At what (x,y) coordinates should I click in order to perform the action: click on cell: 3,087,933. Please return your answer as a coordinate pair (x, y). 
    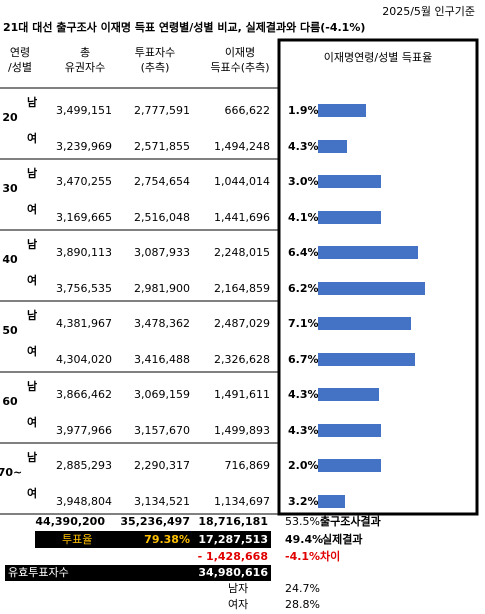
    Looking at the image, I should click on (162, 252).